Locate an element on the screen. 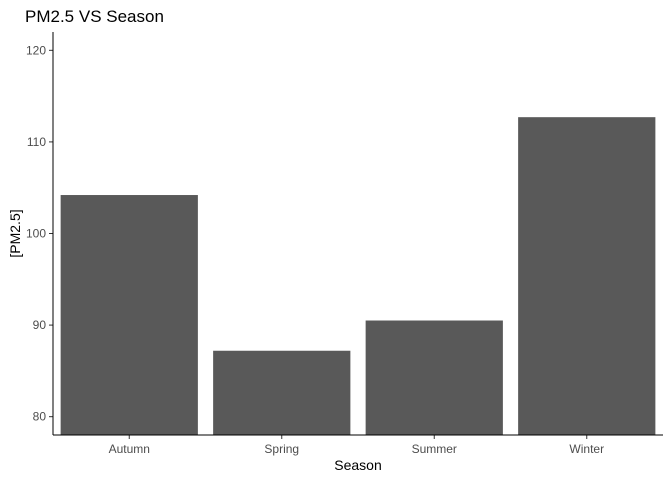 The width and height of the screenshot is (672, 480). bar-summer is located at coordinates (434, 377).